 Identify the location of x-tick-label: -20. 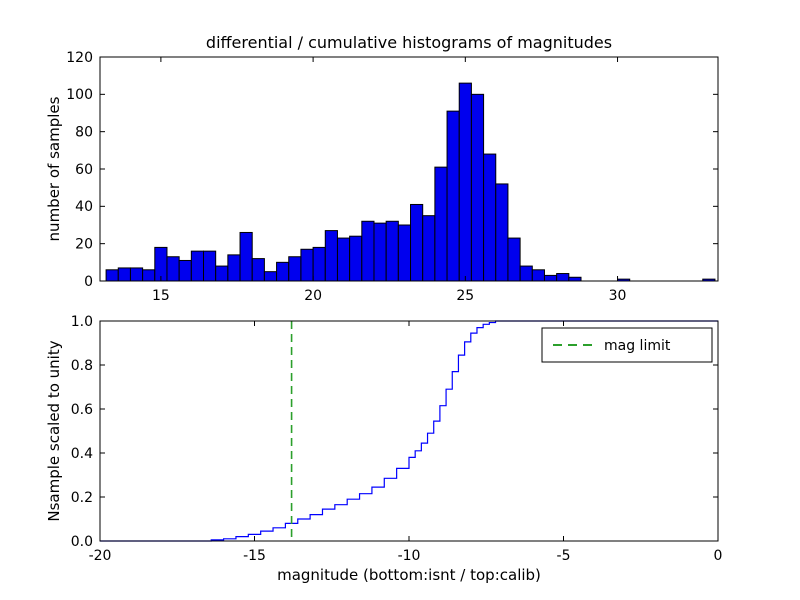
(100, 556).